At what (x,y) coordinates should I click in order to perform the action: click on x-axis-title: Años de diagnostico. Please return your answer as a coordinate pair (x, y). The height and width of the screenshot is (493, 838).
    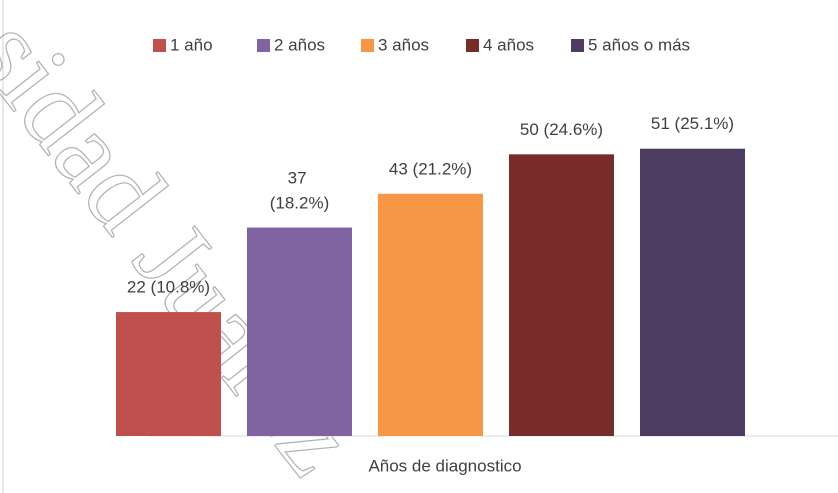
    Looking at the image, I should click on (444, 465).